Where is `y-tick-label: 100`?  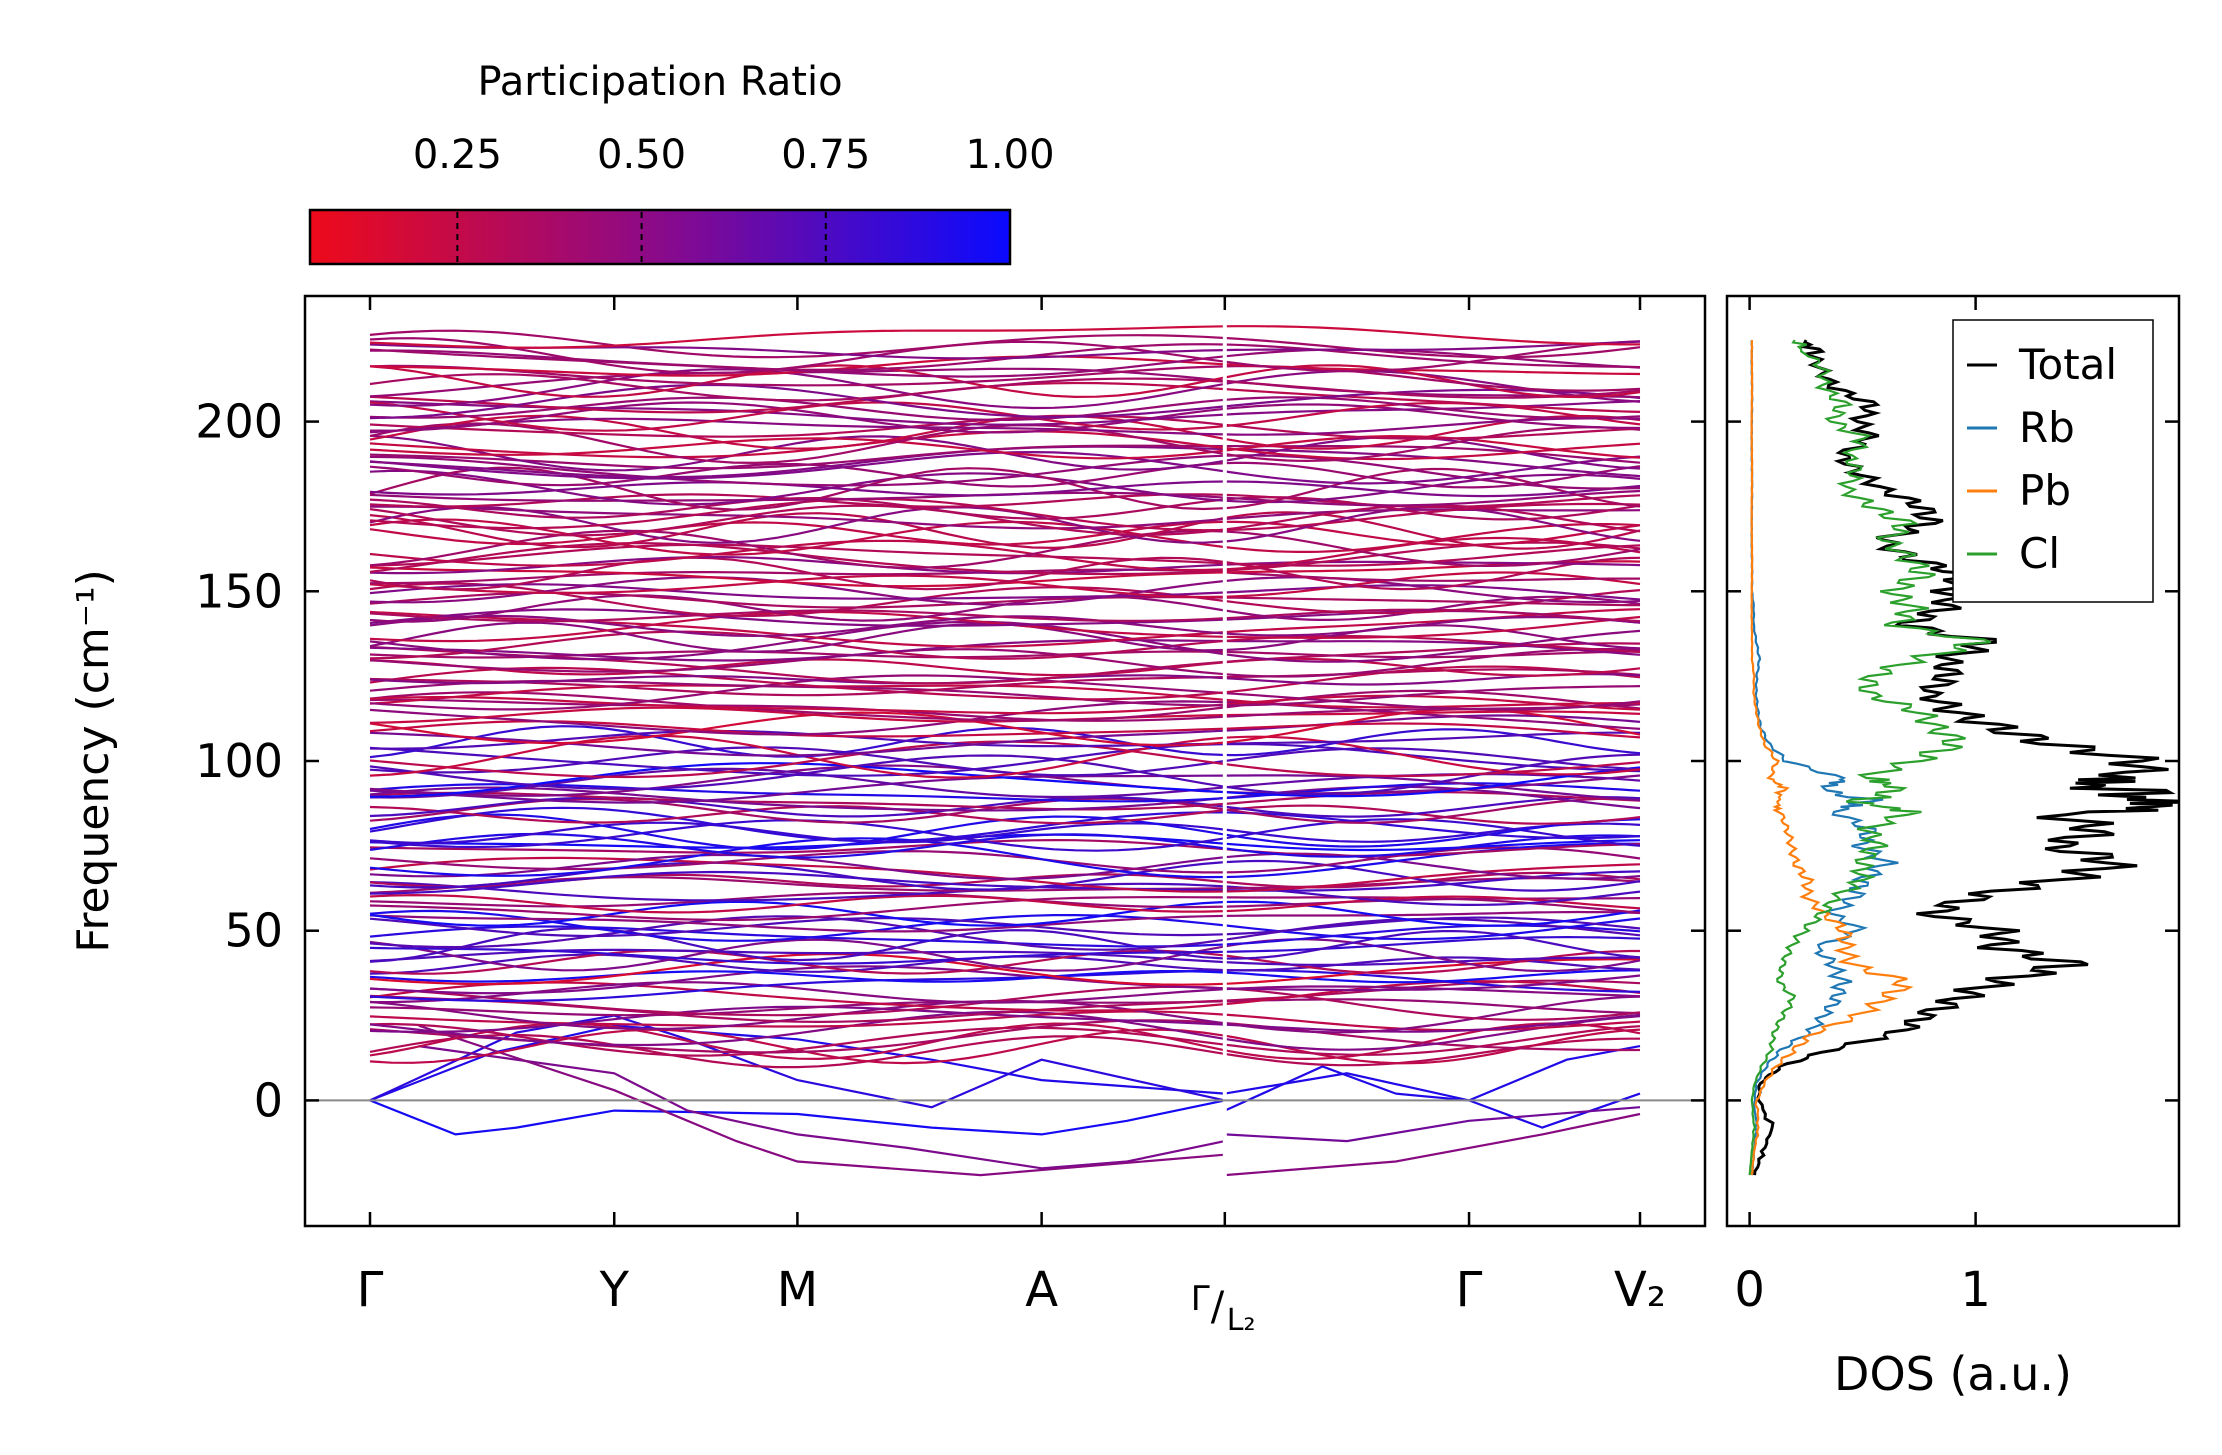 y-tick-label: 100 is located at coordinates (239, 761).